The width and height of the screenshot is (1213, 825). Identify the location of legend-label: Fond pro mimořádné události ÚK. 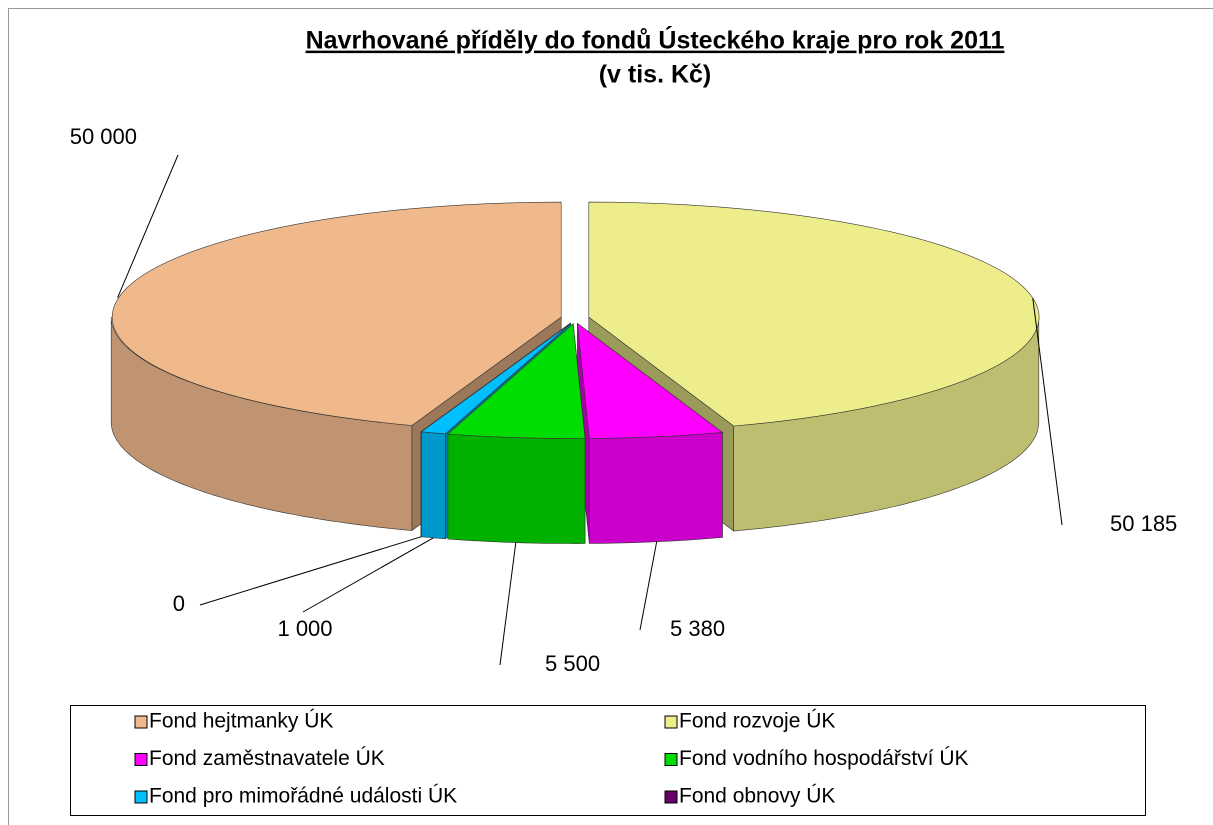
(303, 796).